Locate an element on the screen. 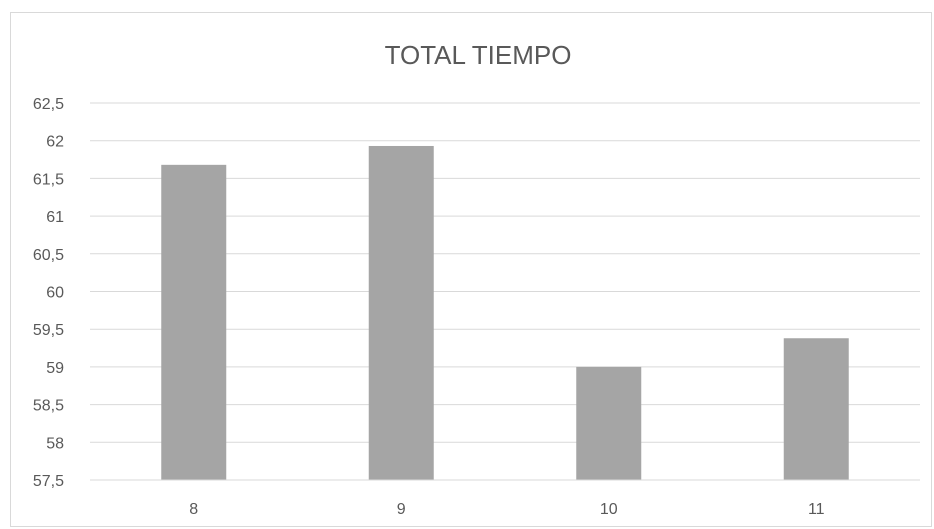  y-tick-label: 57,5 is located at coordinates (48, 481).